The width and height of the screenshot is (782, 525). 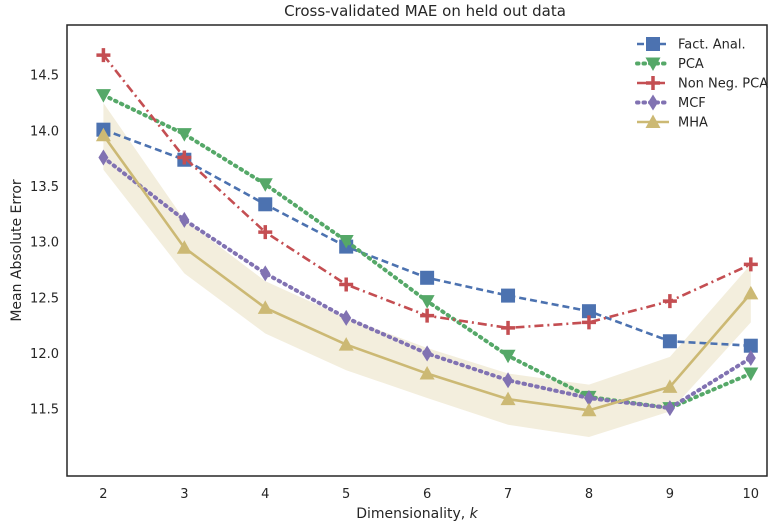 I want to click on y-axis-ticks: 11.5 12.0 12.5 13.0 13.5 14.0 14.5, so click(x=44, y=243).